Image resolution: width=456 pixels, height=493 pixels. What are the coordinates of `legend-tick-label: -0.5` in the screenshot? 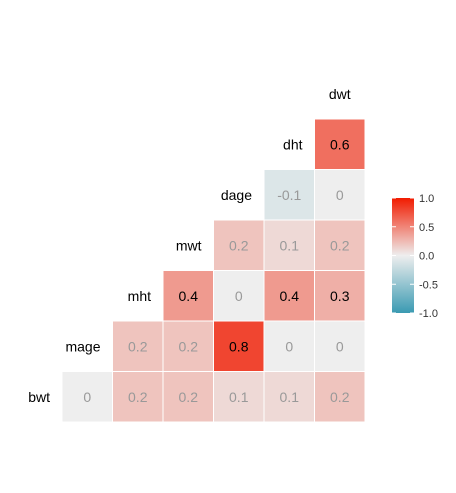 It's located at (428, 285).